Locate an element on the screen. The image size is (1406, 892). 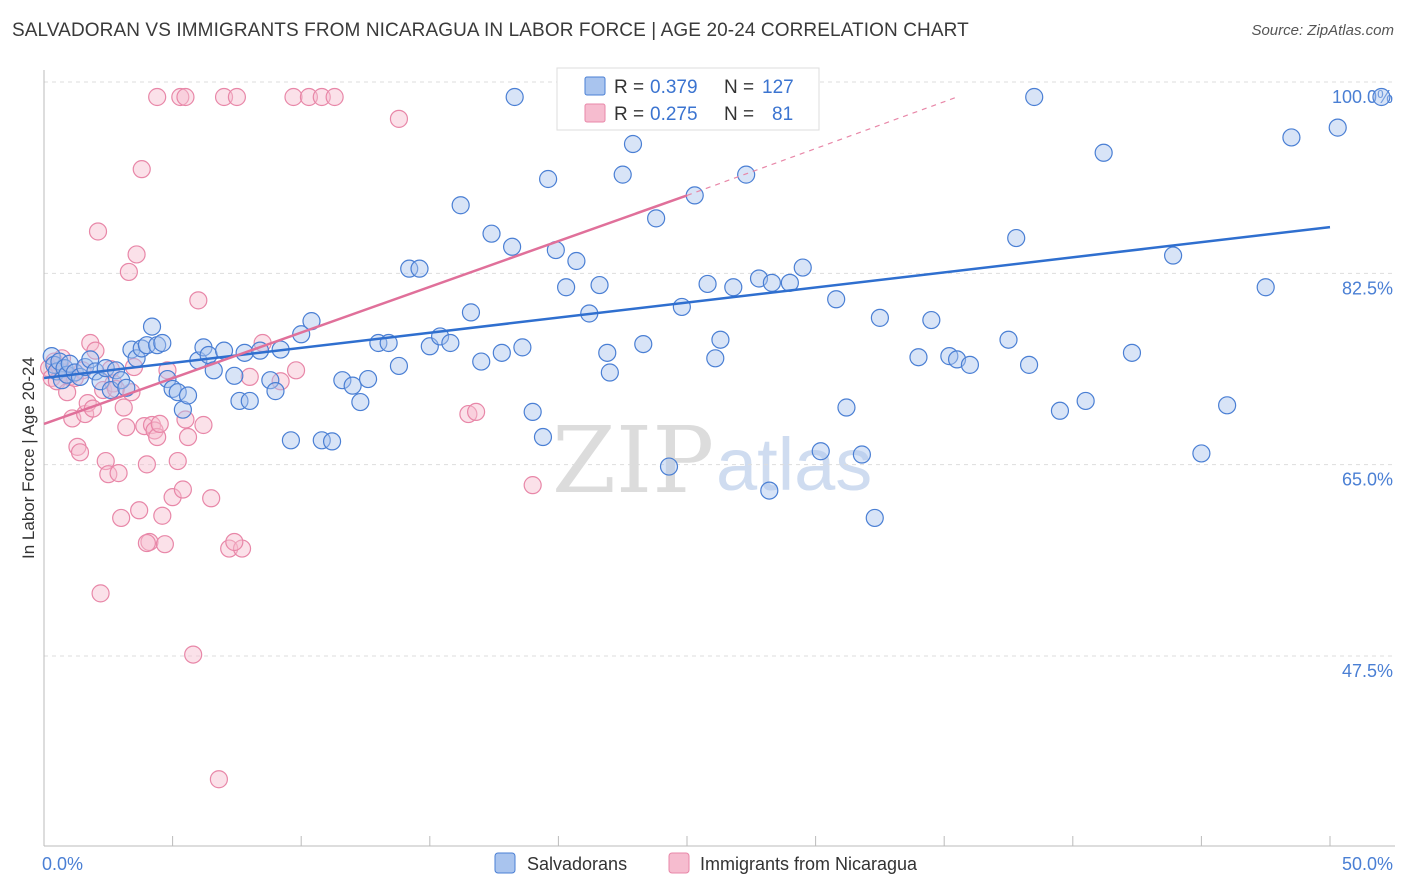
legend-n-value-salvadorans: 127 is located at coordinates (778, 87).